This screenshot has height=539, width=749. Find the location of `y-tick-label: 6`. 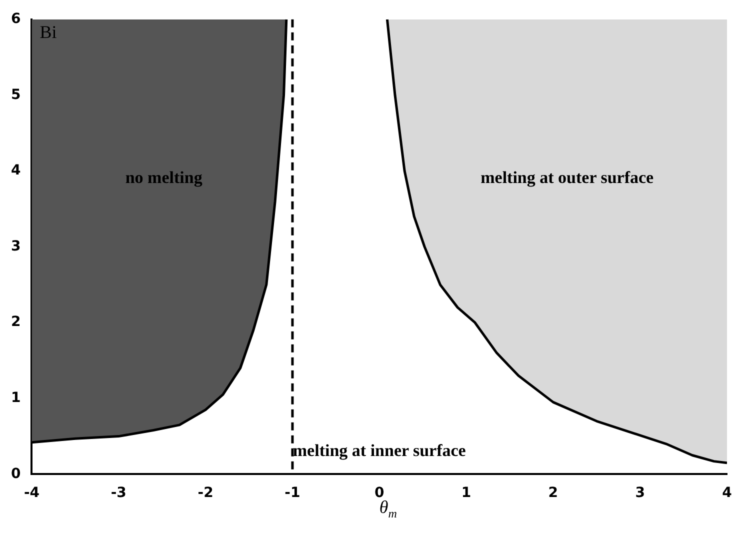

y-tick-label: 6 is located at coordinates (15, 19).